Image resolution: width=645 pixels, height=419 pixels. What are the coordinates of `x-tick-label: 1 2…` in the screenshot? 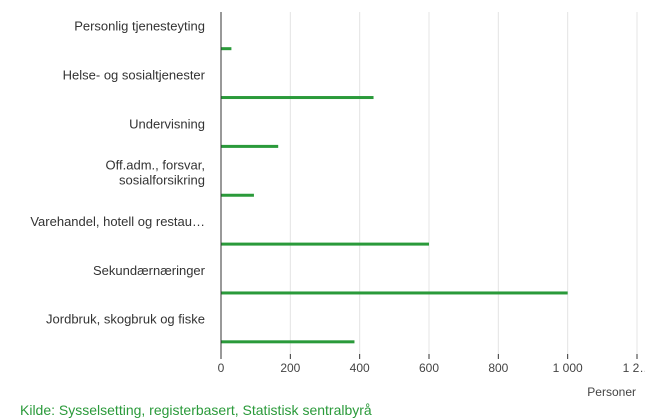 It's located at (634, 368).